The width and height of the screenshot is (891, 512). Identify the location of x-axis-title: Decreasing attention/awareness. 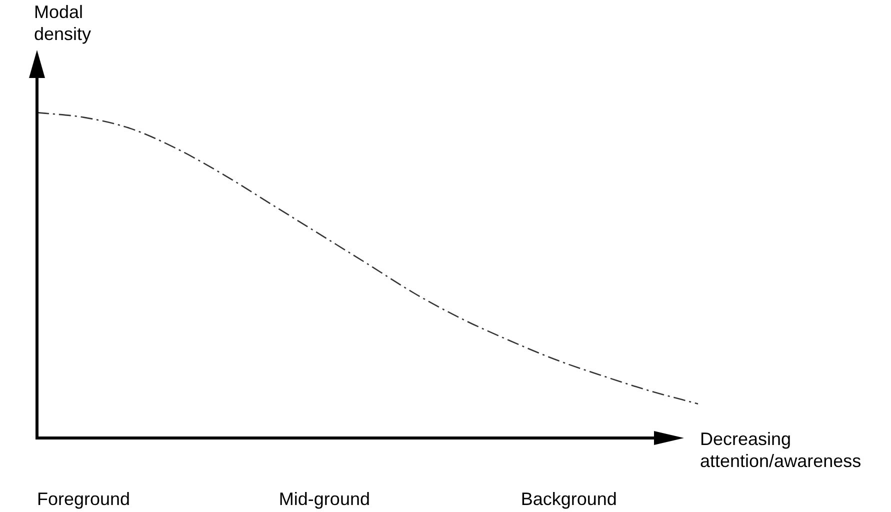
(781, 450).